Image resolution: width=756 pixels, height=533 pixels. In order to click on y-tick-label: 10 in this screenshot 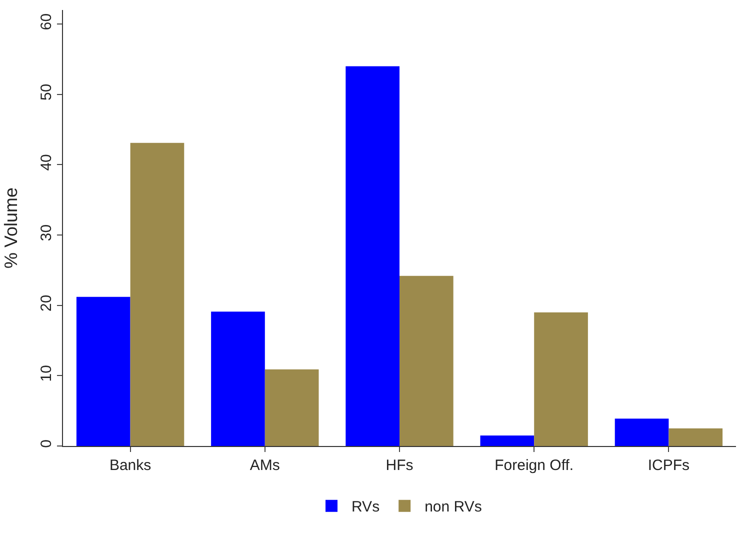, I will do `click(46, 373)`.